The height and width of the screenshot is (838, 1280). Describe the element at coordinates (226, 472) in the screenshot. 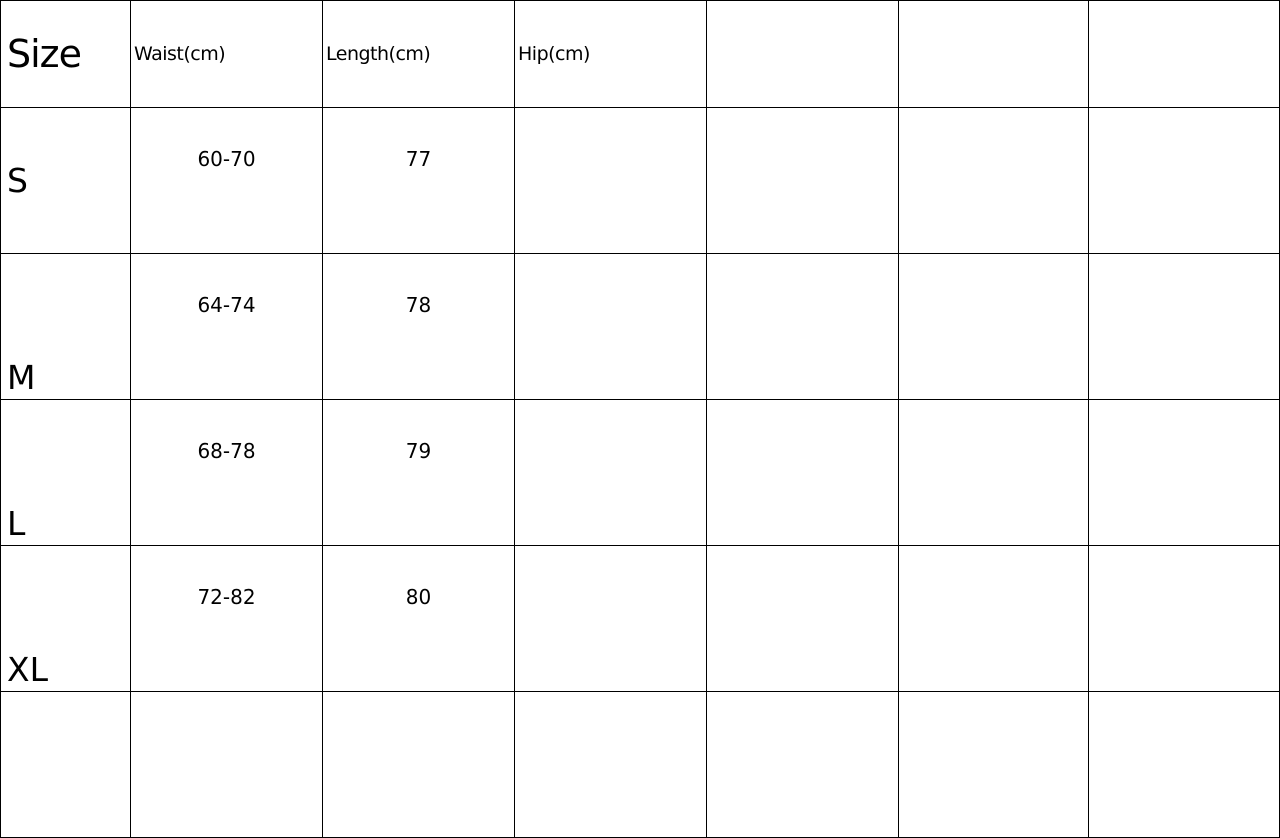

I see `waist-cell: 68-78` at that location.